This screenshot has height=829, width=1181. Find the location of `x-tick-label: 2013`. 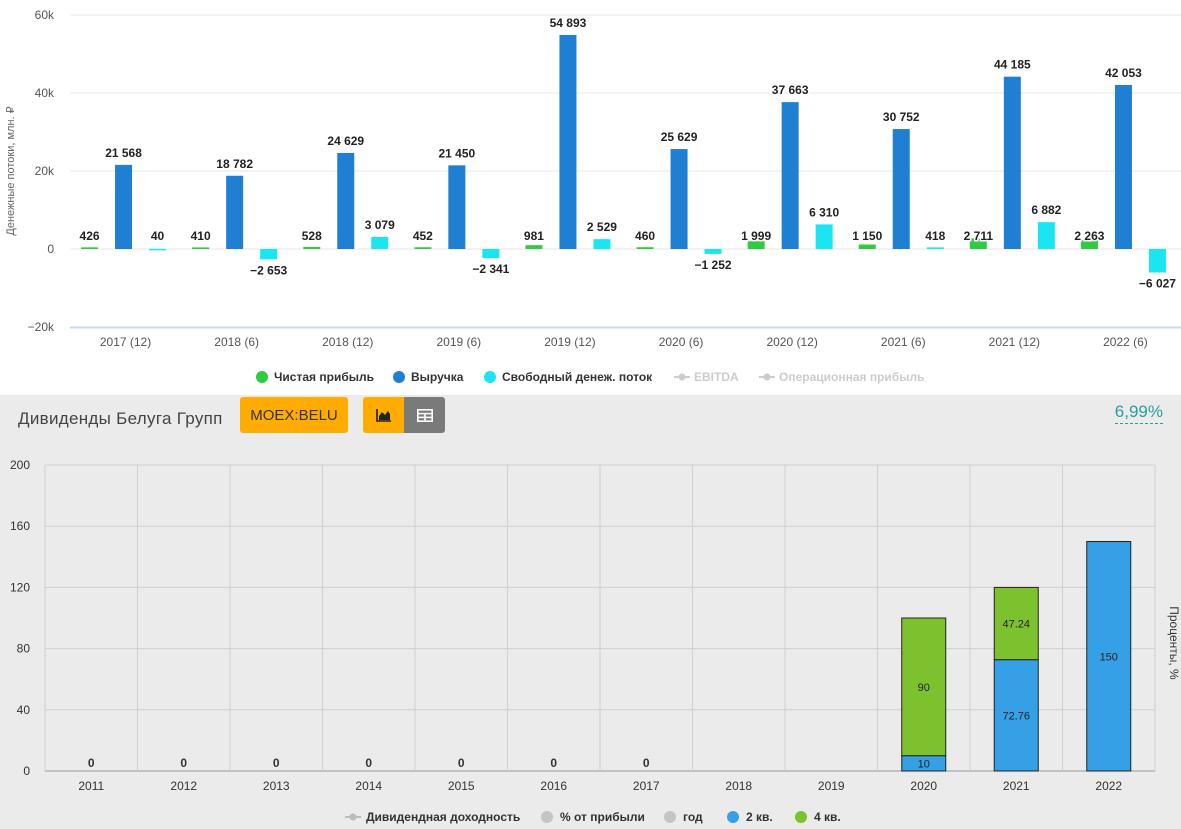

x-tick-label: 2013 is located at coordinates (276, 786).